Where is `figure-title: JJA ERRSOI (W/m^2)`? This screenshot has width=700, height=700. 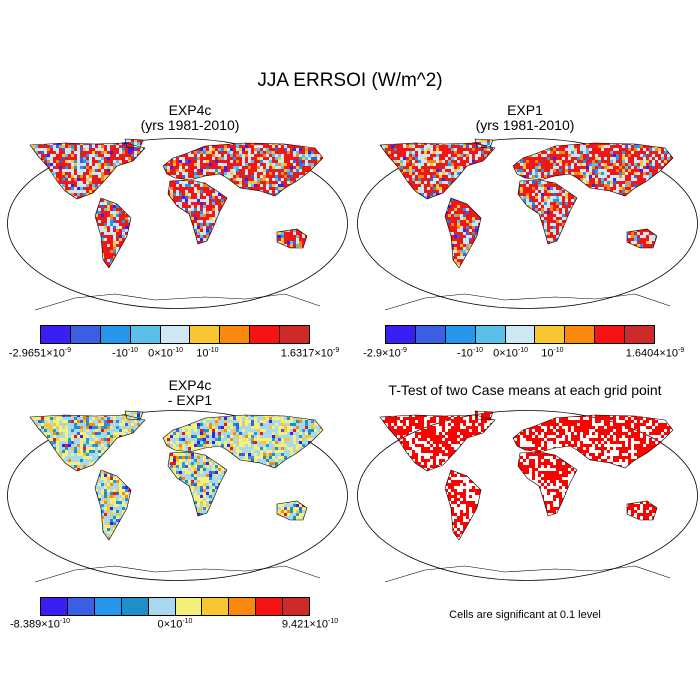 figure-title: JJA ERRSOI (W/m^2) is located at coordinates (350, 81).